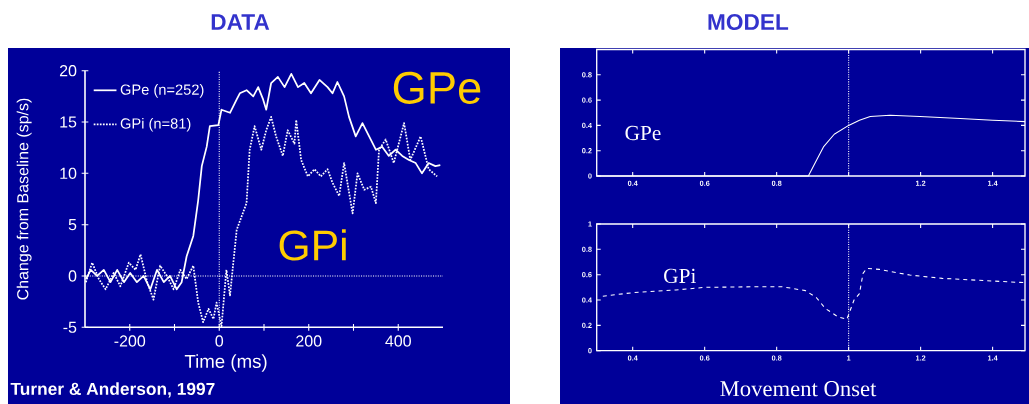 The image size is (1029, 404). What do you see at coordinates (748, 22) in the screenshot?
I see `chart-title: MODEL` at bounding box center [748, 22].